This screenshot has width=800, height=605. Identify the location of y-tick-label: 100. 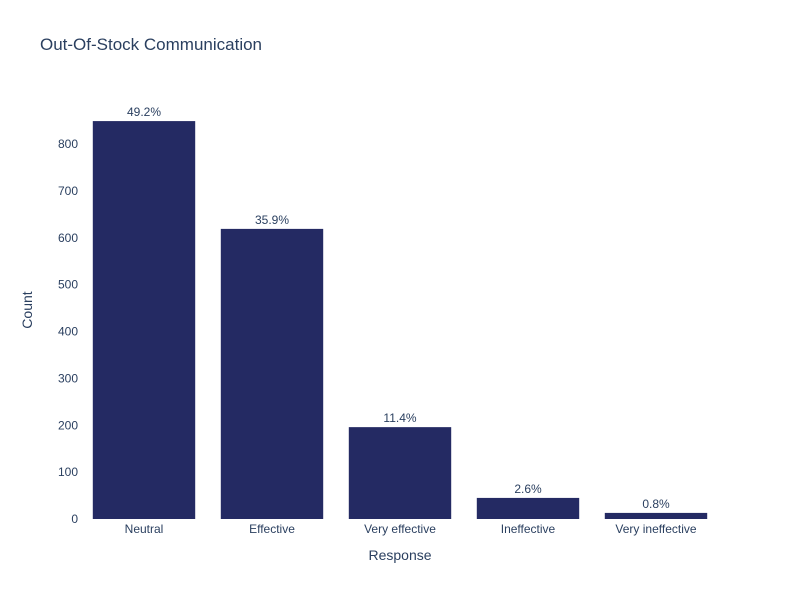
(68, 472).